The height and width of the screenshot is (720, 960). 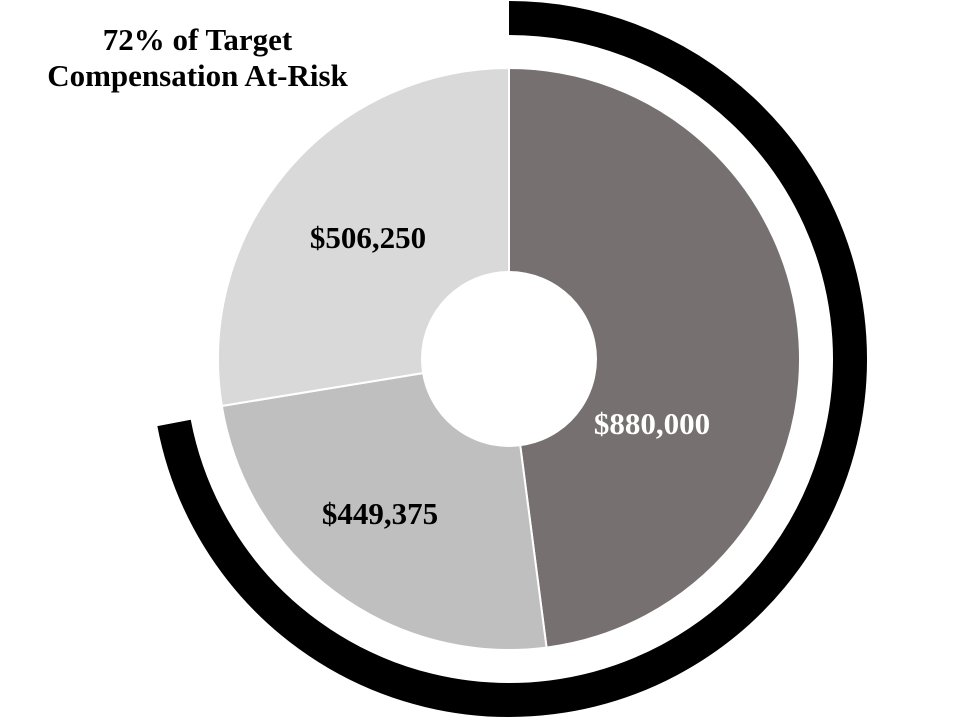 What do you see at coordinates (368, 237) in the screenshot?
I see `slice-label-2: $506,250` at bounding box center [368, 237].